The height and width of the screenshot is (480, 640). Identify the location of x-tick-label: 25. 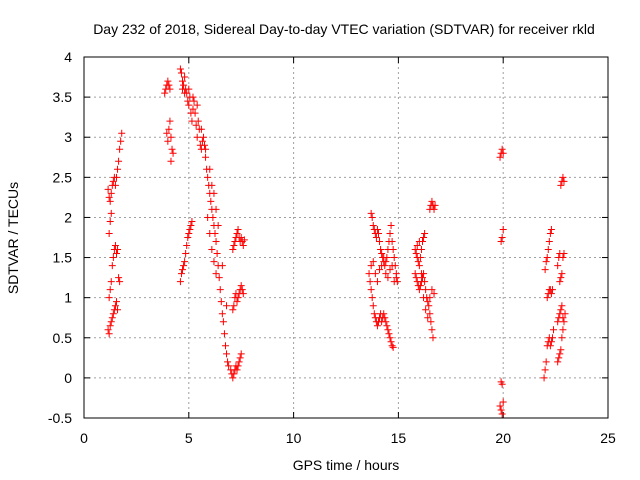
(608, 438).